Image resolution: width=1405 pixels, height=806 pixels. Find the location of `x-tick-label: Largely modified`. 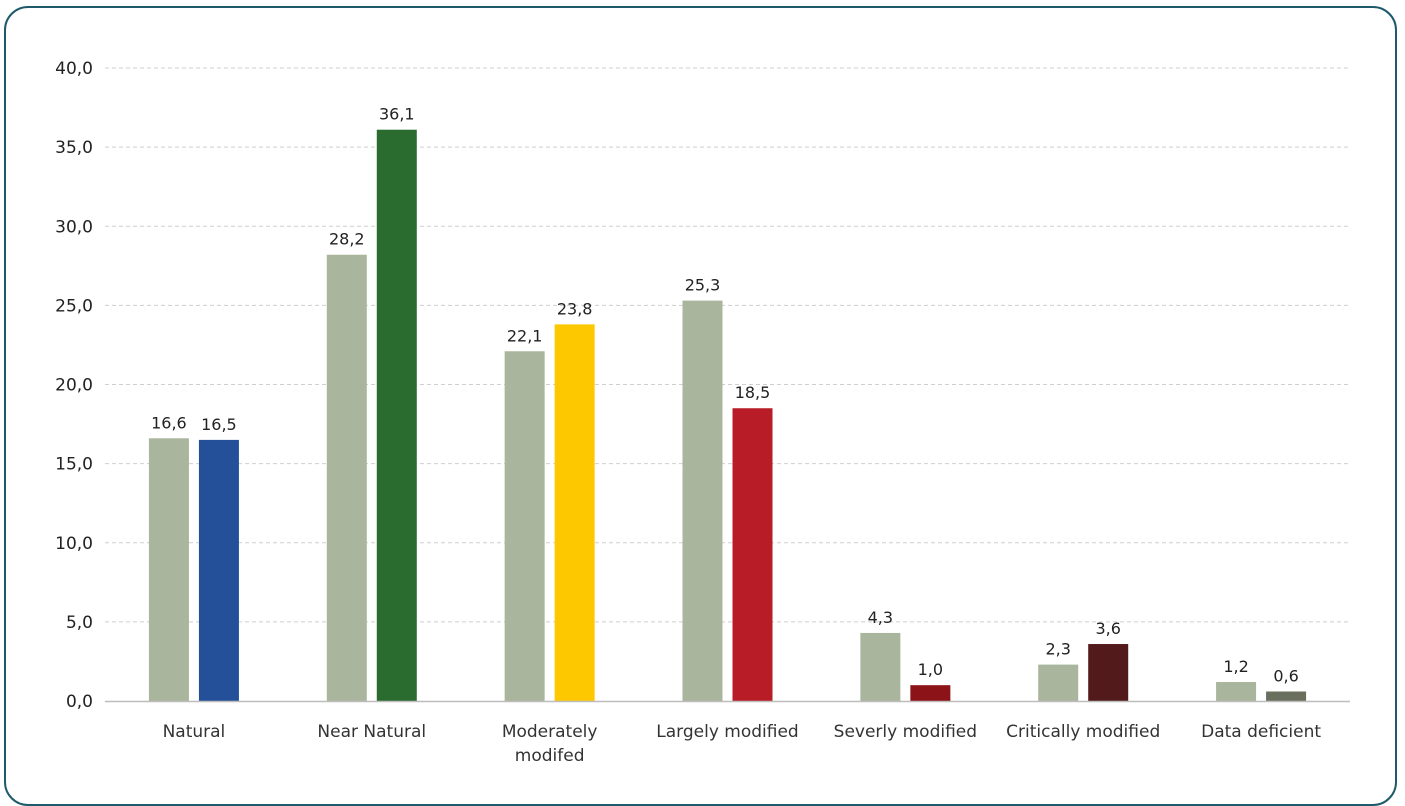

x-tick-label: Largely modified is located at coordinates (727, 732).